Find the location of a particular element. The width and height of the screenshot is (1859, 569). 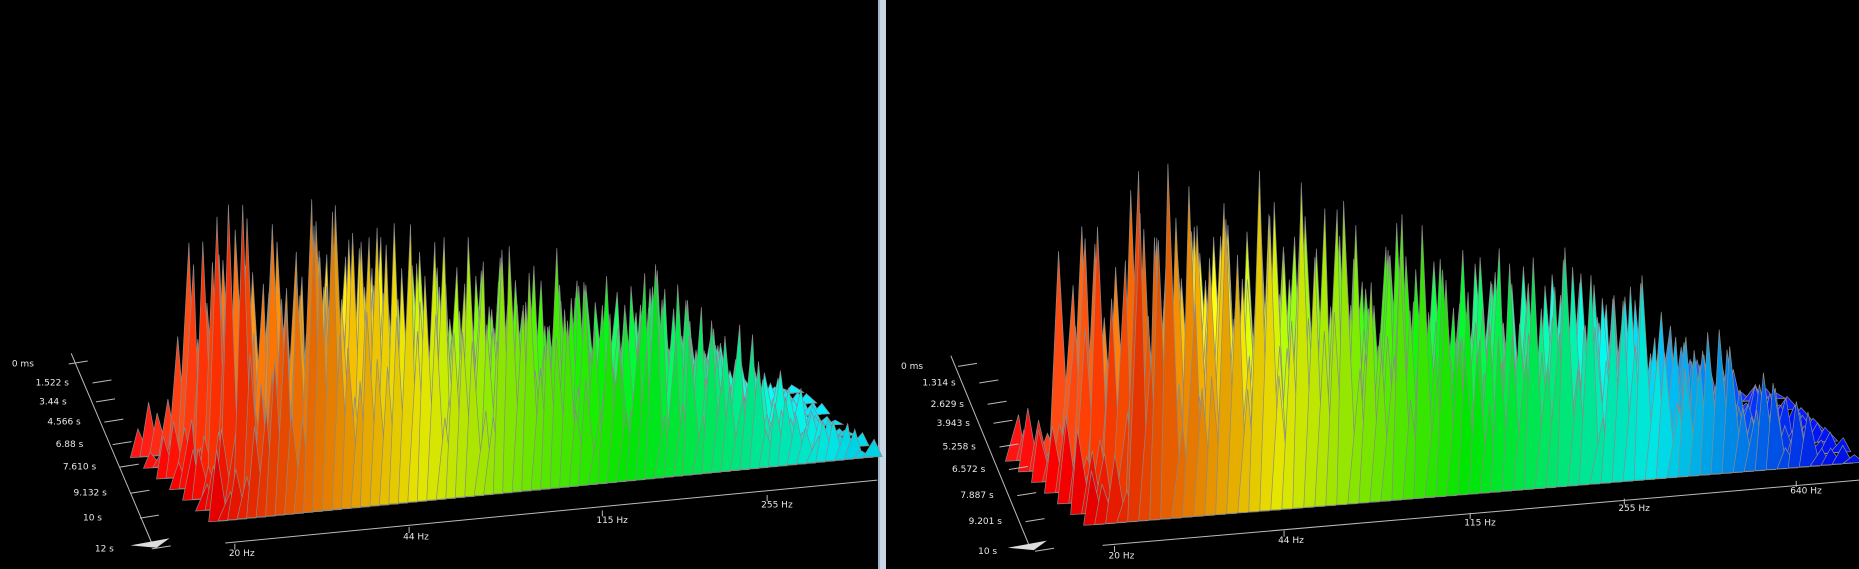

time-label: 1.522 s is located at coordinates (53, 383).